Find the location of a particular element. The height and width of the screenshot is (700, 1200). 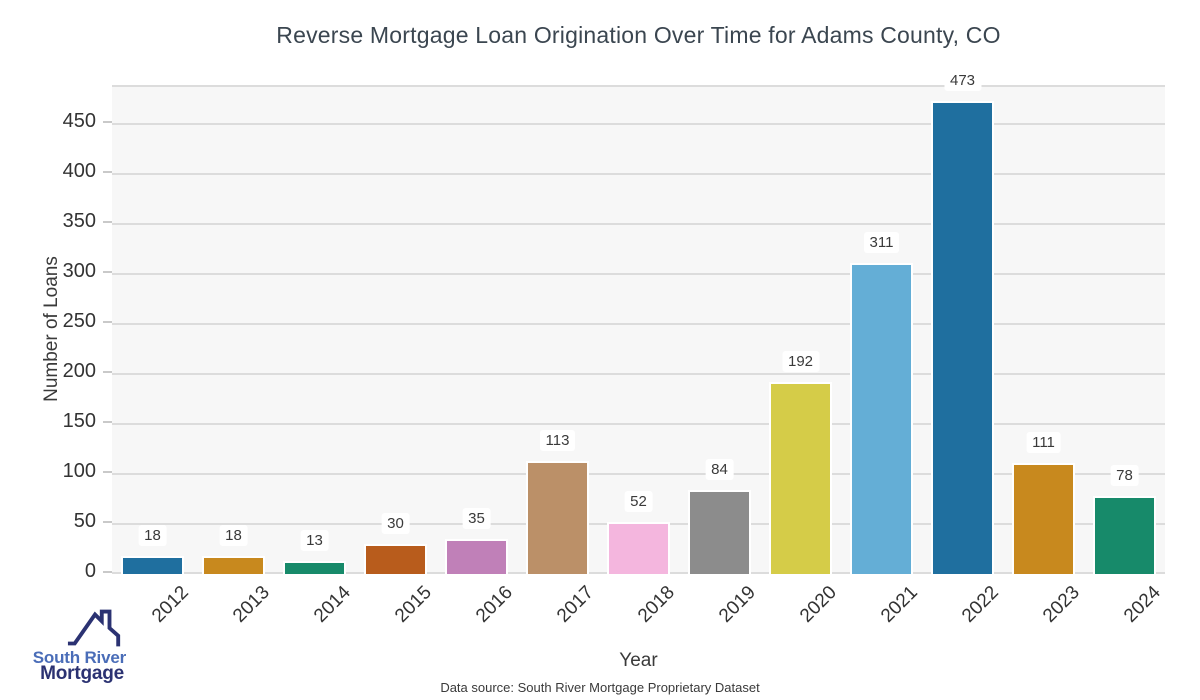

logo-text-line1: South River is located at coordinates (79, 657).